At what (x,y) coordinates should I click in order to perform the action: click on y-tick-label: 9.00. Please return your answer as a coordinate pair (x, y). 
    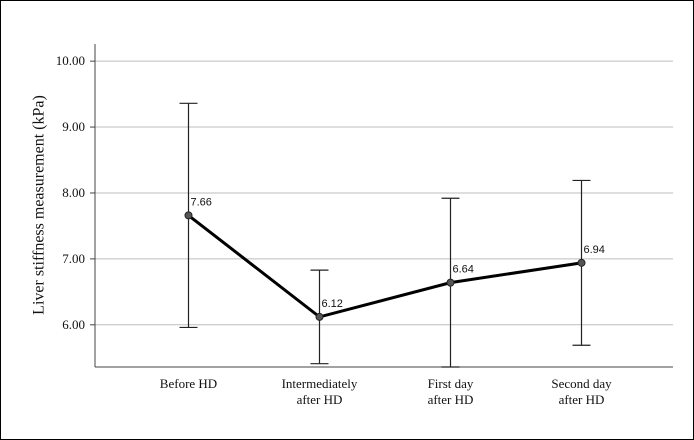
    Looking at the image, I should click on (73, 126).